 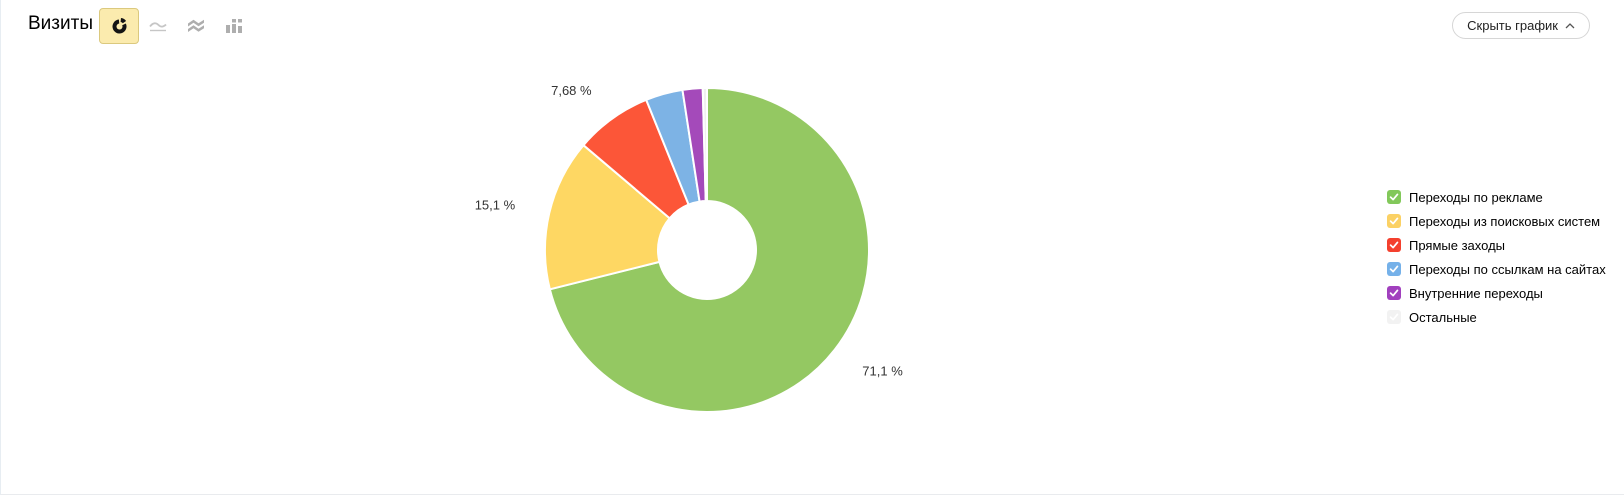 I want to click on legend-item-label: Прямые заходы, so click(x=1457, y=245).